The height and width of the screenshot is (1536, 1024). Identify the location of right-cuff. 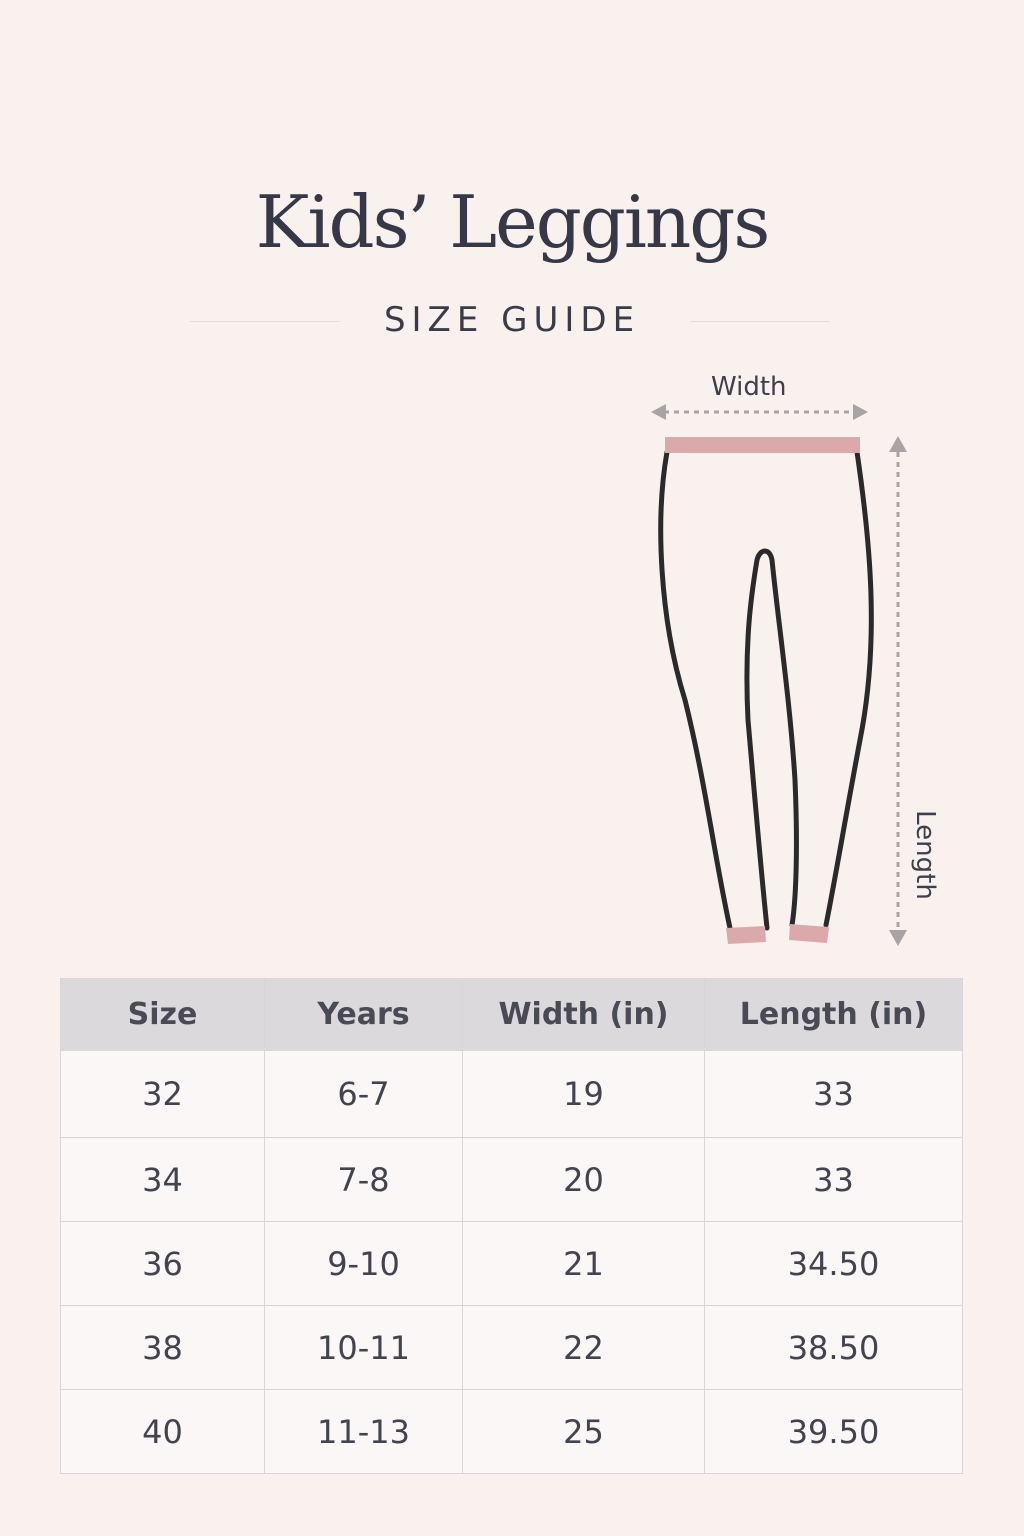
(809, 933).